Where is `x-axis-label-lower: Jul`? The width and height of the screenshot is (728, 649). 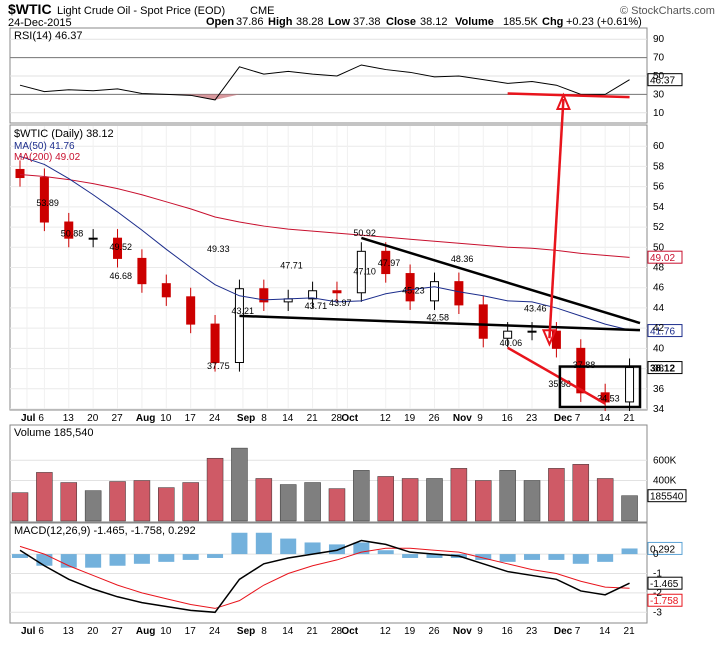 x-axis-label-lower: Jul is located at coordinates (28, 631).